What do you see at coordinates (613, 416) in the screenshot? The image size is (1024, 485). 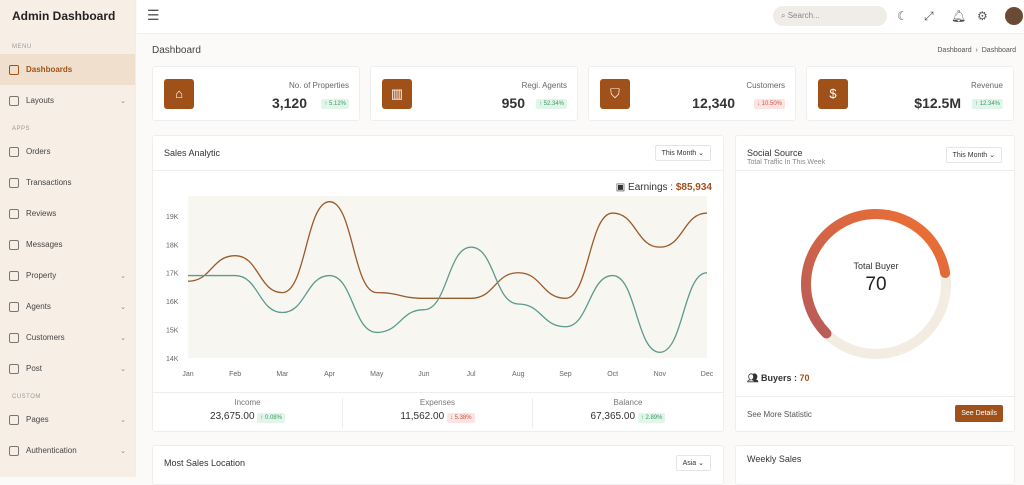 I see `summary-value: 67,365.00` at bounding box center [613, 416].